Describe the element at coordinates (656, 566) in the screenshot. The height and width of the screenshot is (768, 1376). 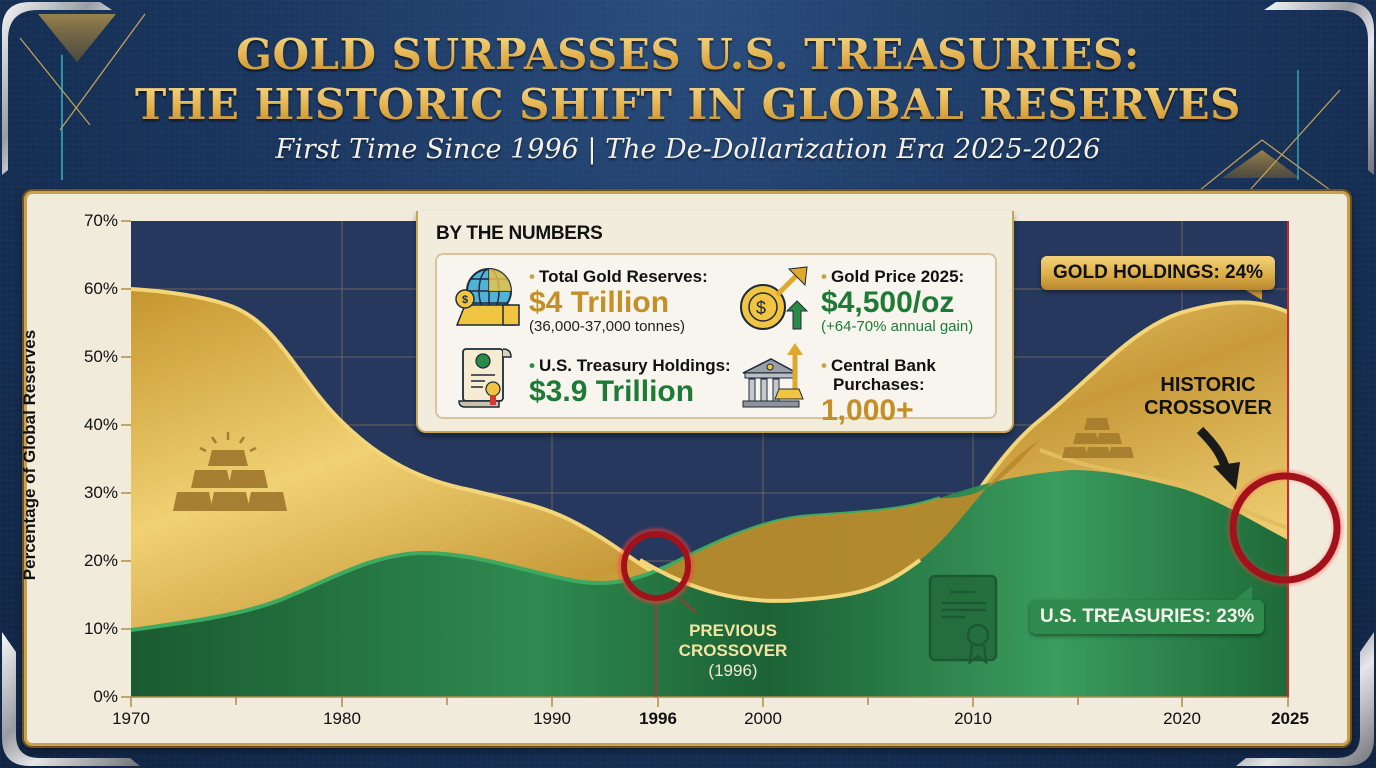
I see `previous-crossover-ring` at that location.